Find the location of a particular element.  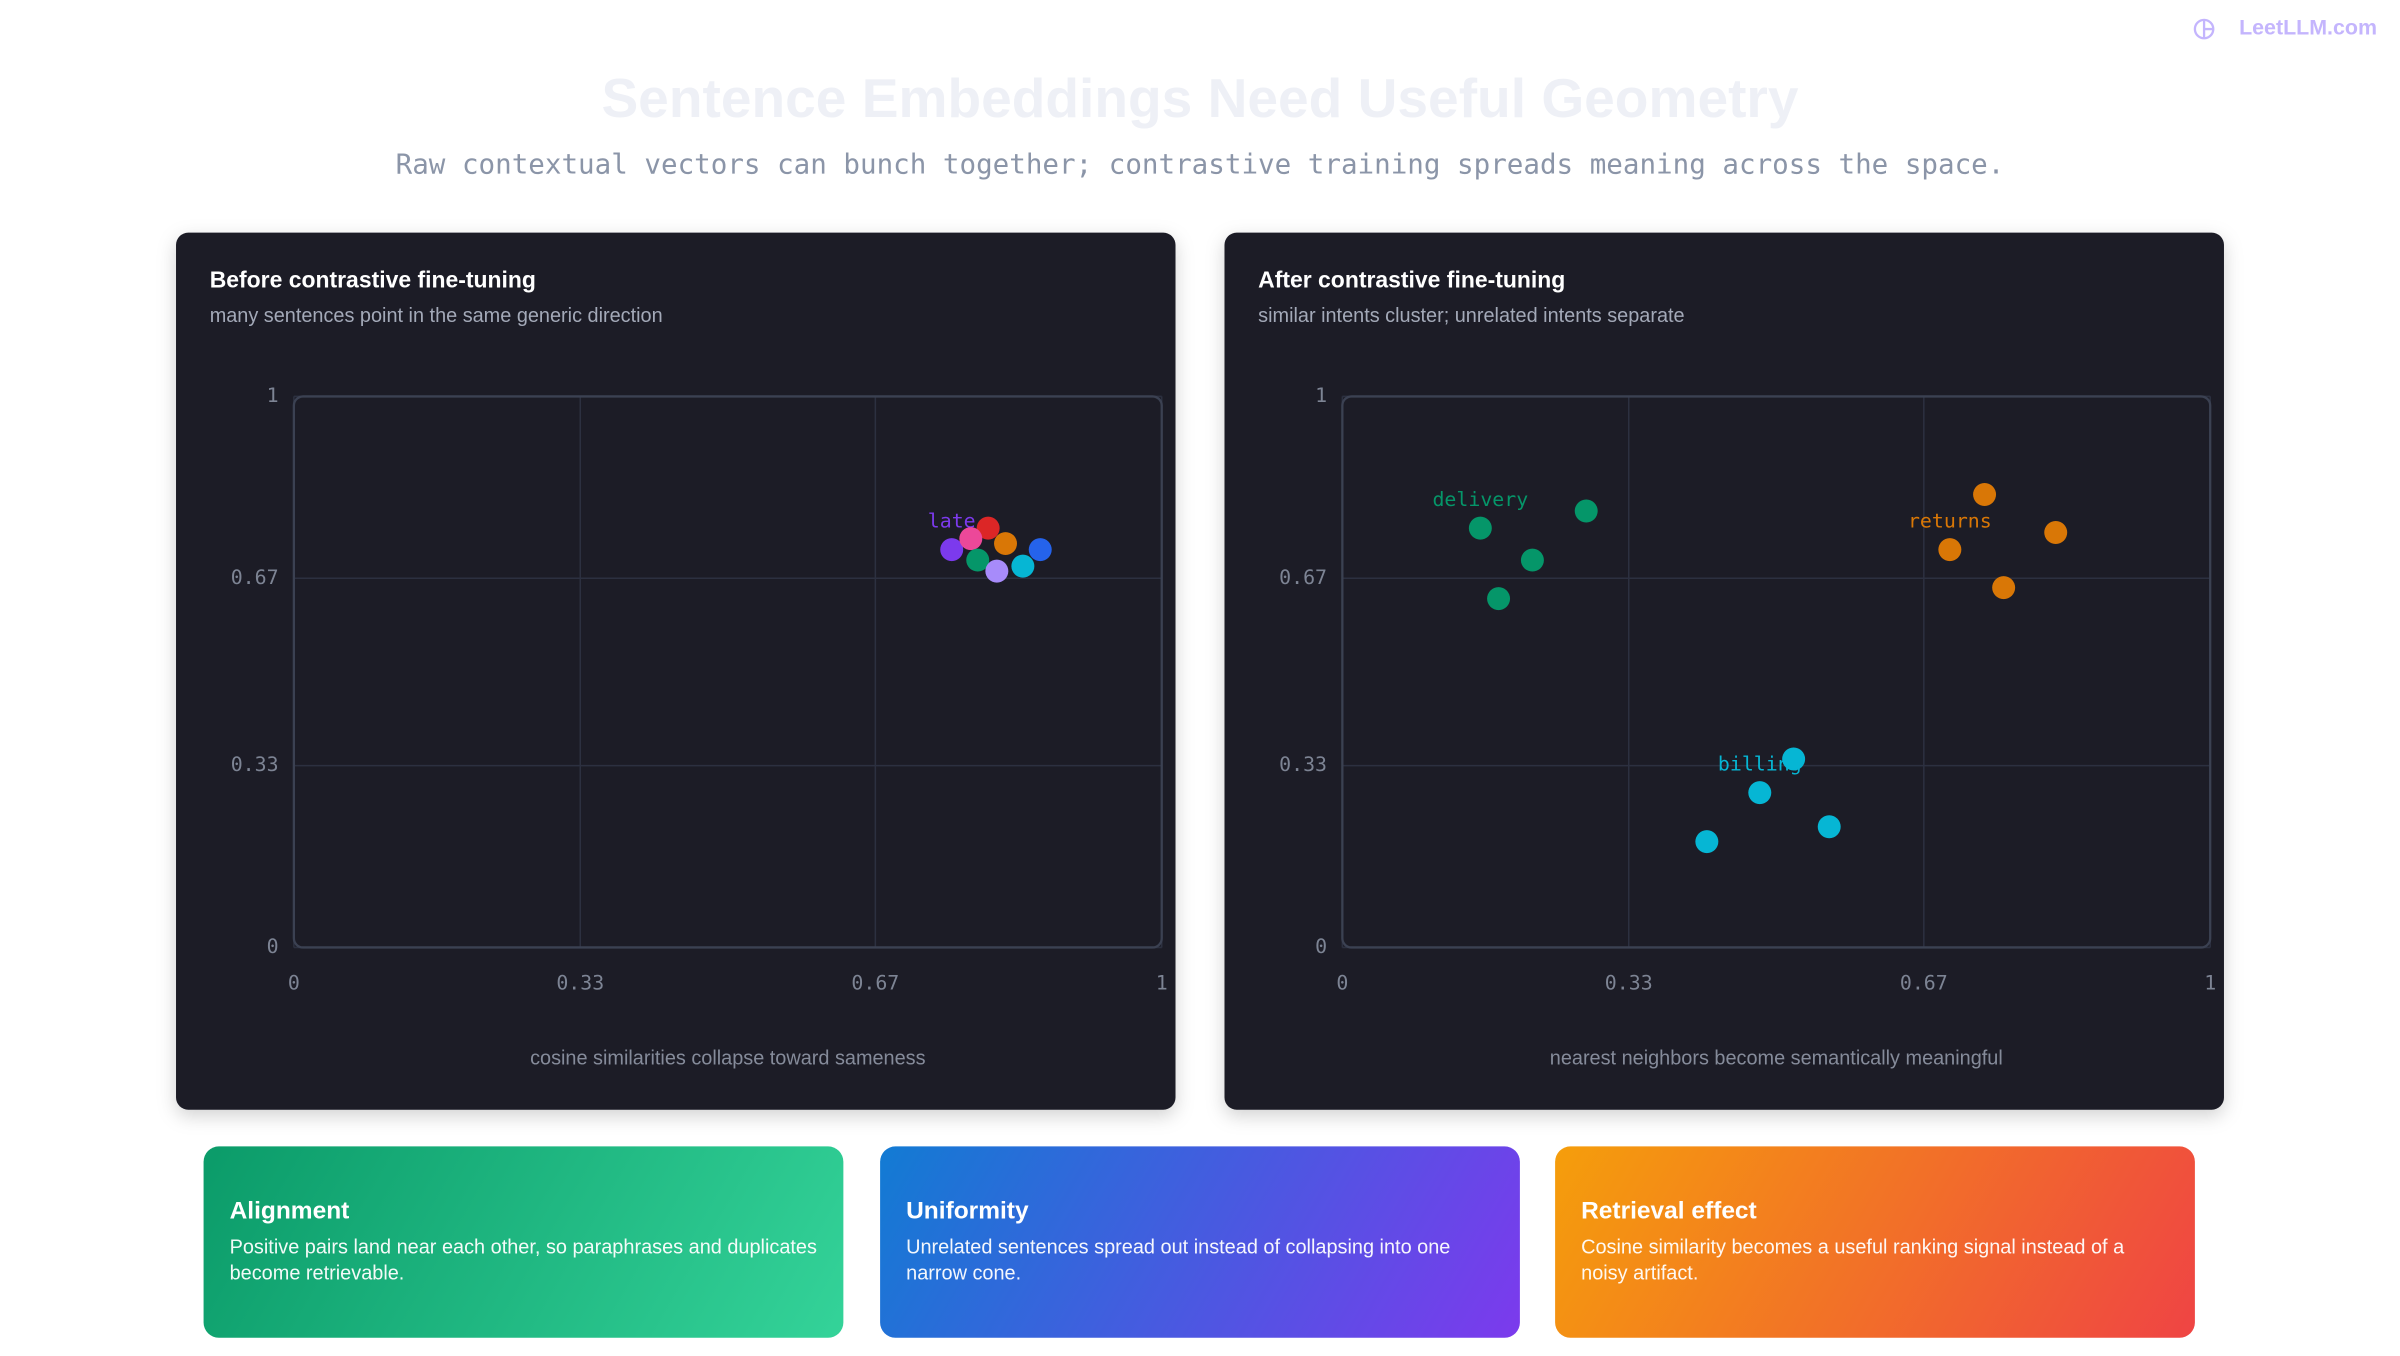

card-title: Uniformity is located at coordinates (967, 1211).